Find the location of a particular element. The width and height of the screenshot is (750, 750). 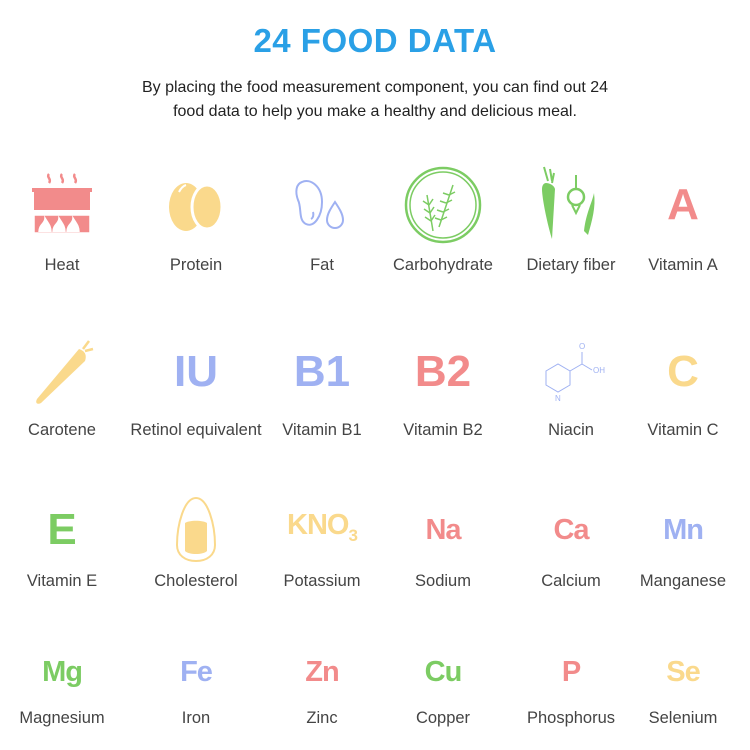

ca-symbol: Ca is located at coordinates (571, 530).